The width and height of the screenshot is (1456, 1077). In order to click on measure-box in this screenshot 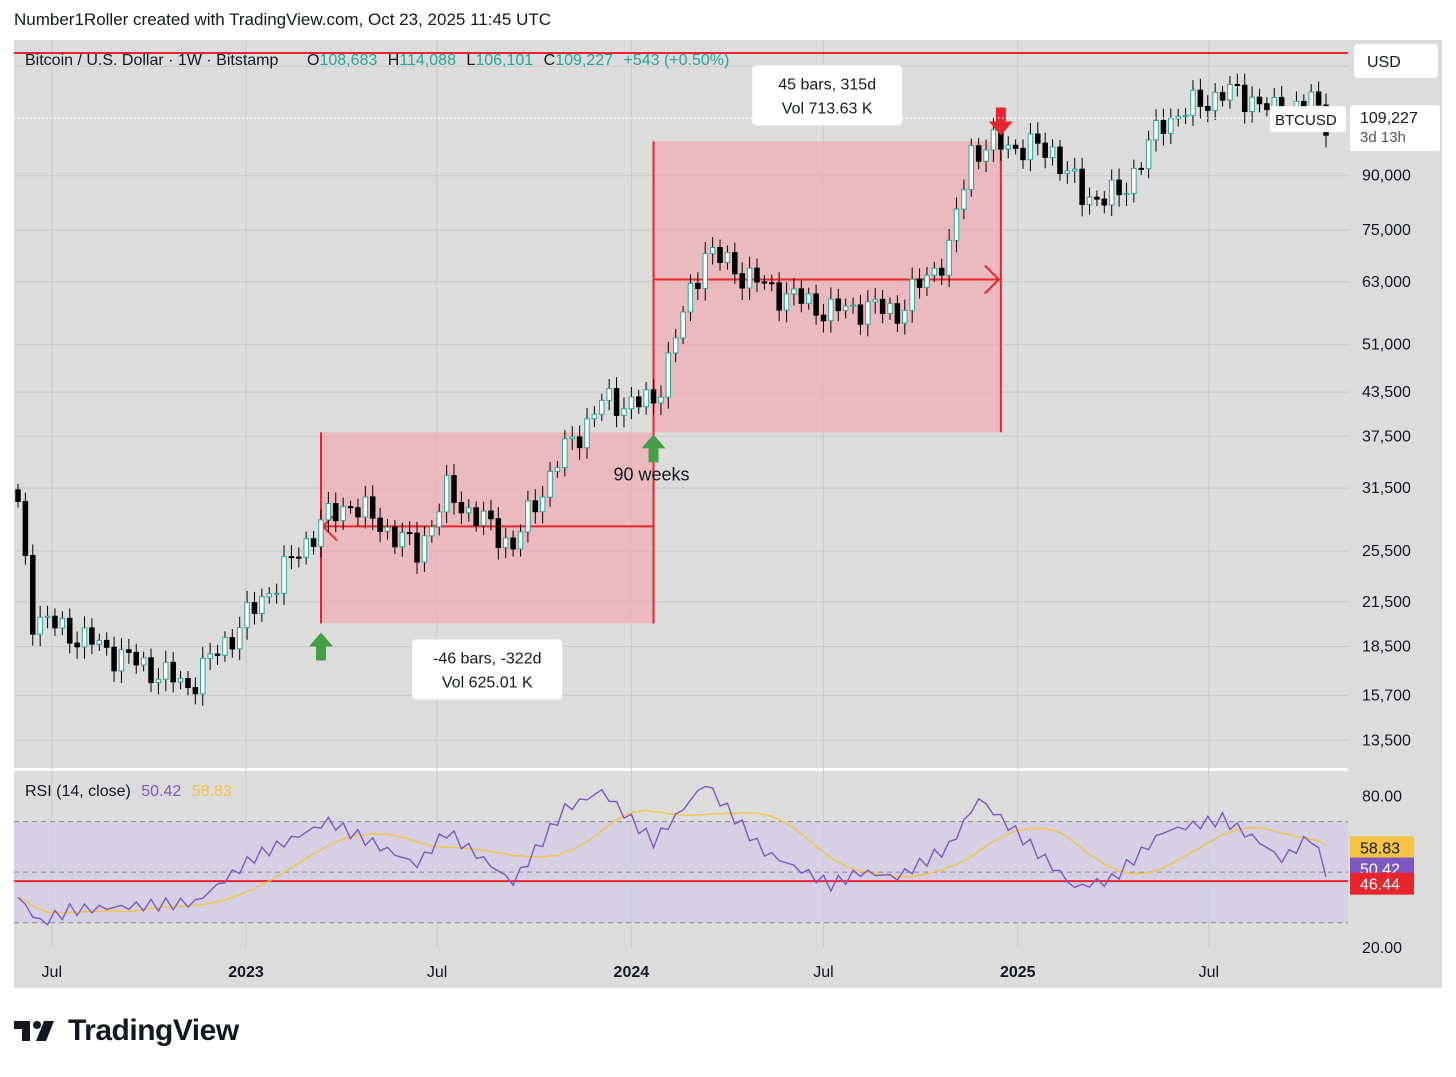, I will do `click(487, 528)`.